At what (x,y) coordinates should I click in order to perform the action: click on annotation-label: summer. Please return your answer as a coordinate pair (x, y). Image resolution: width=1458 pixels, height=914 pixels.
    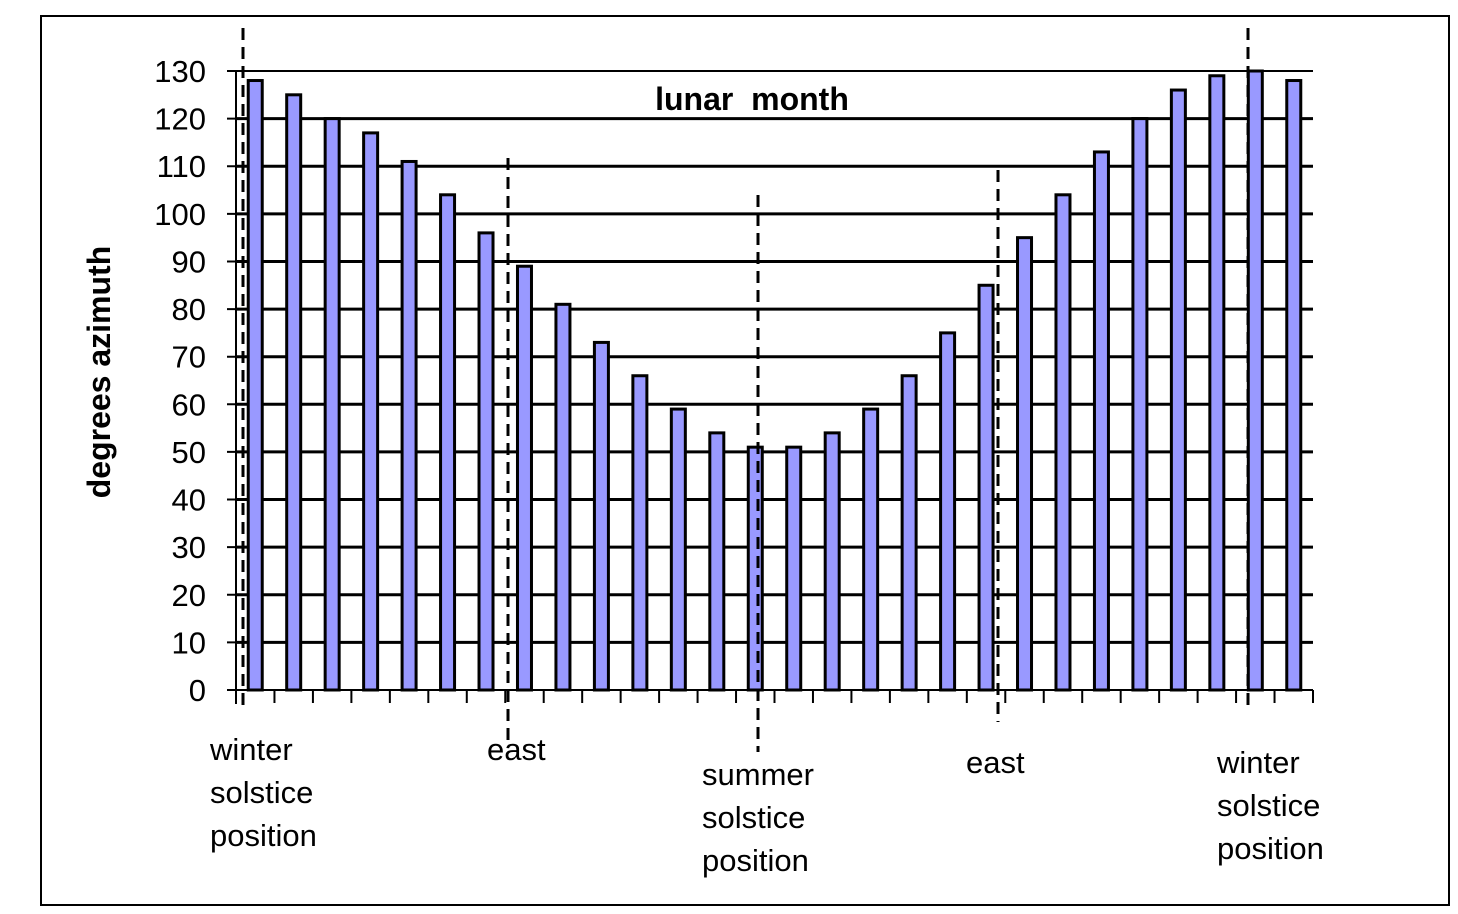
    Looking at the image, I should click on (758, 774).